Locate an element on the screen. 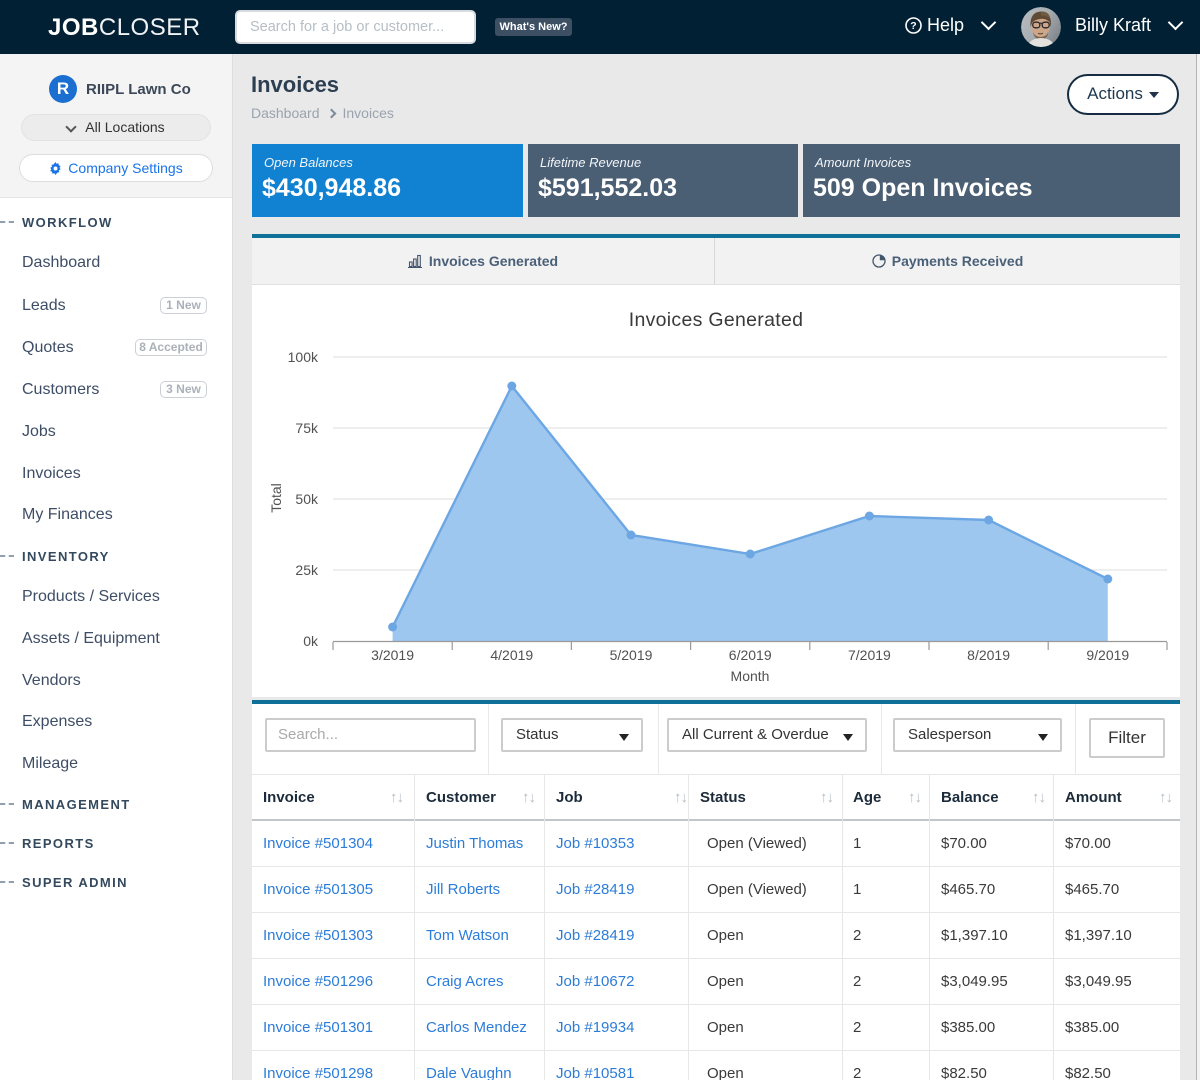 Image resolution: width=1200 pixels, height=1080 pixels. svg-text: Invoices Generated is located at coordinates (716, 320).